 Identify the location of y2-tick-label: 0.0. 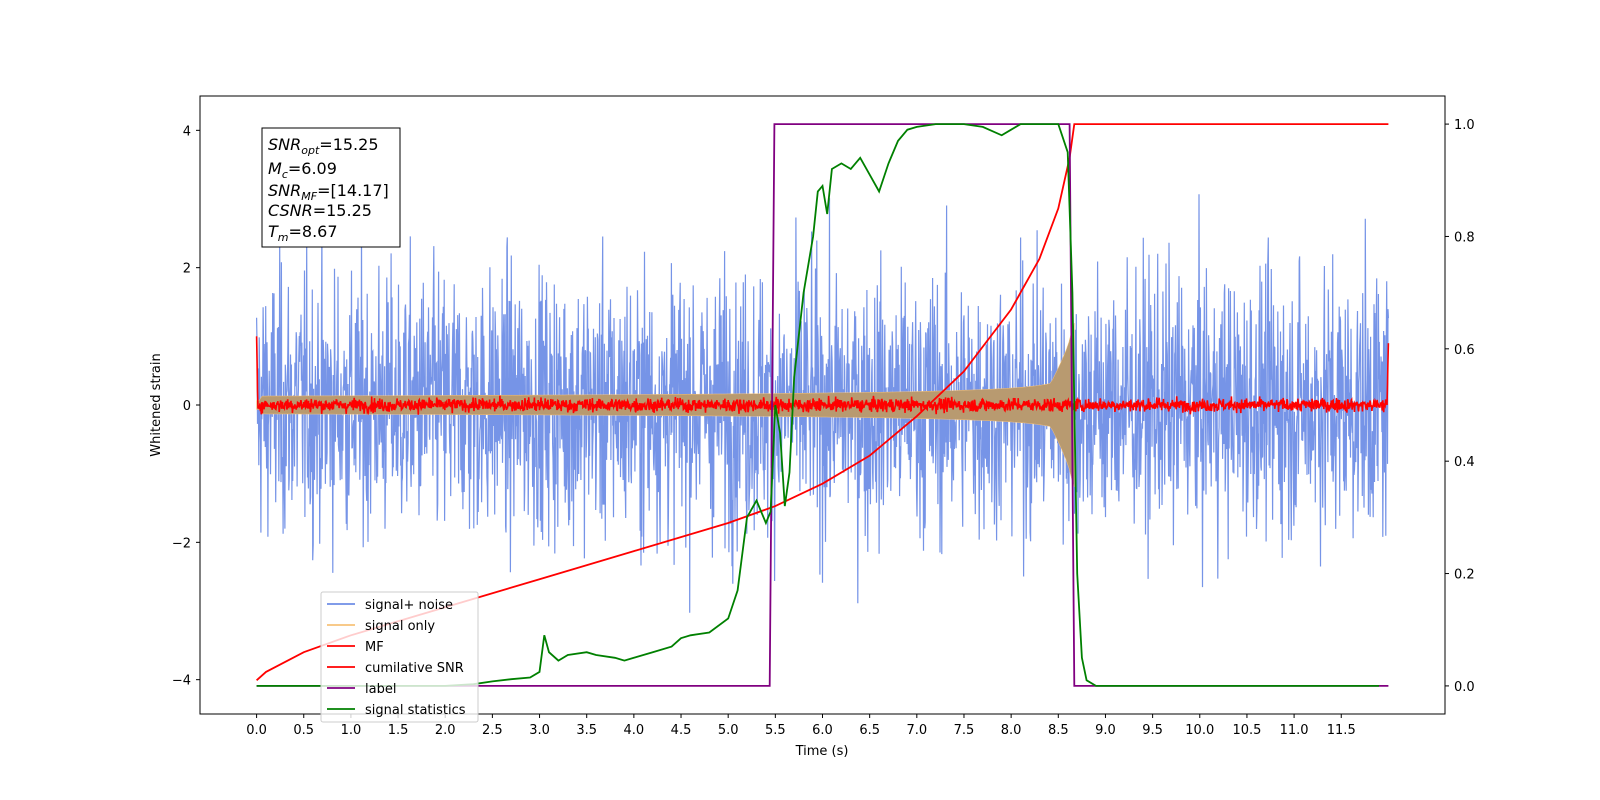
(1464, 687).